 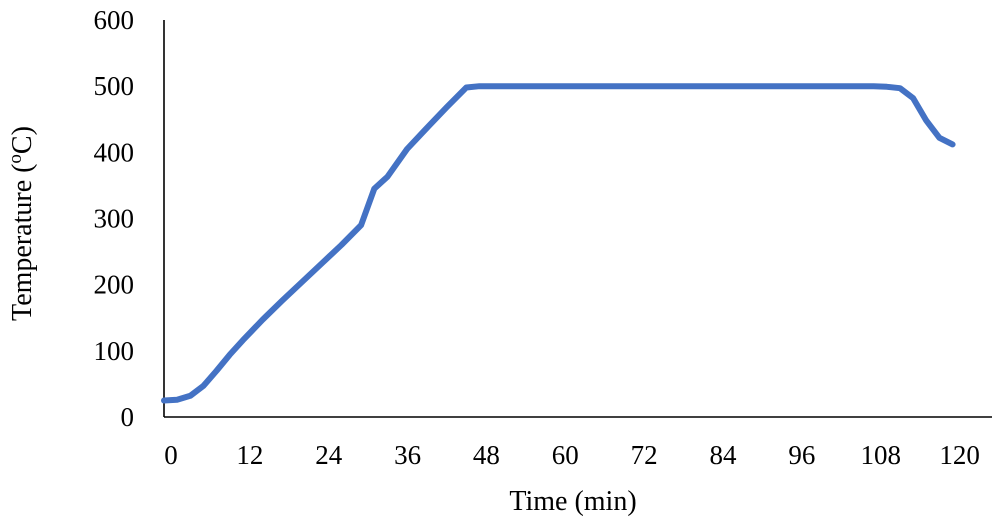 What do you see at coordinates (15, 159) in the screenshot?
I see `y-axis-title-superscript: o` at bounding box center [15, 159].